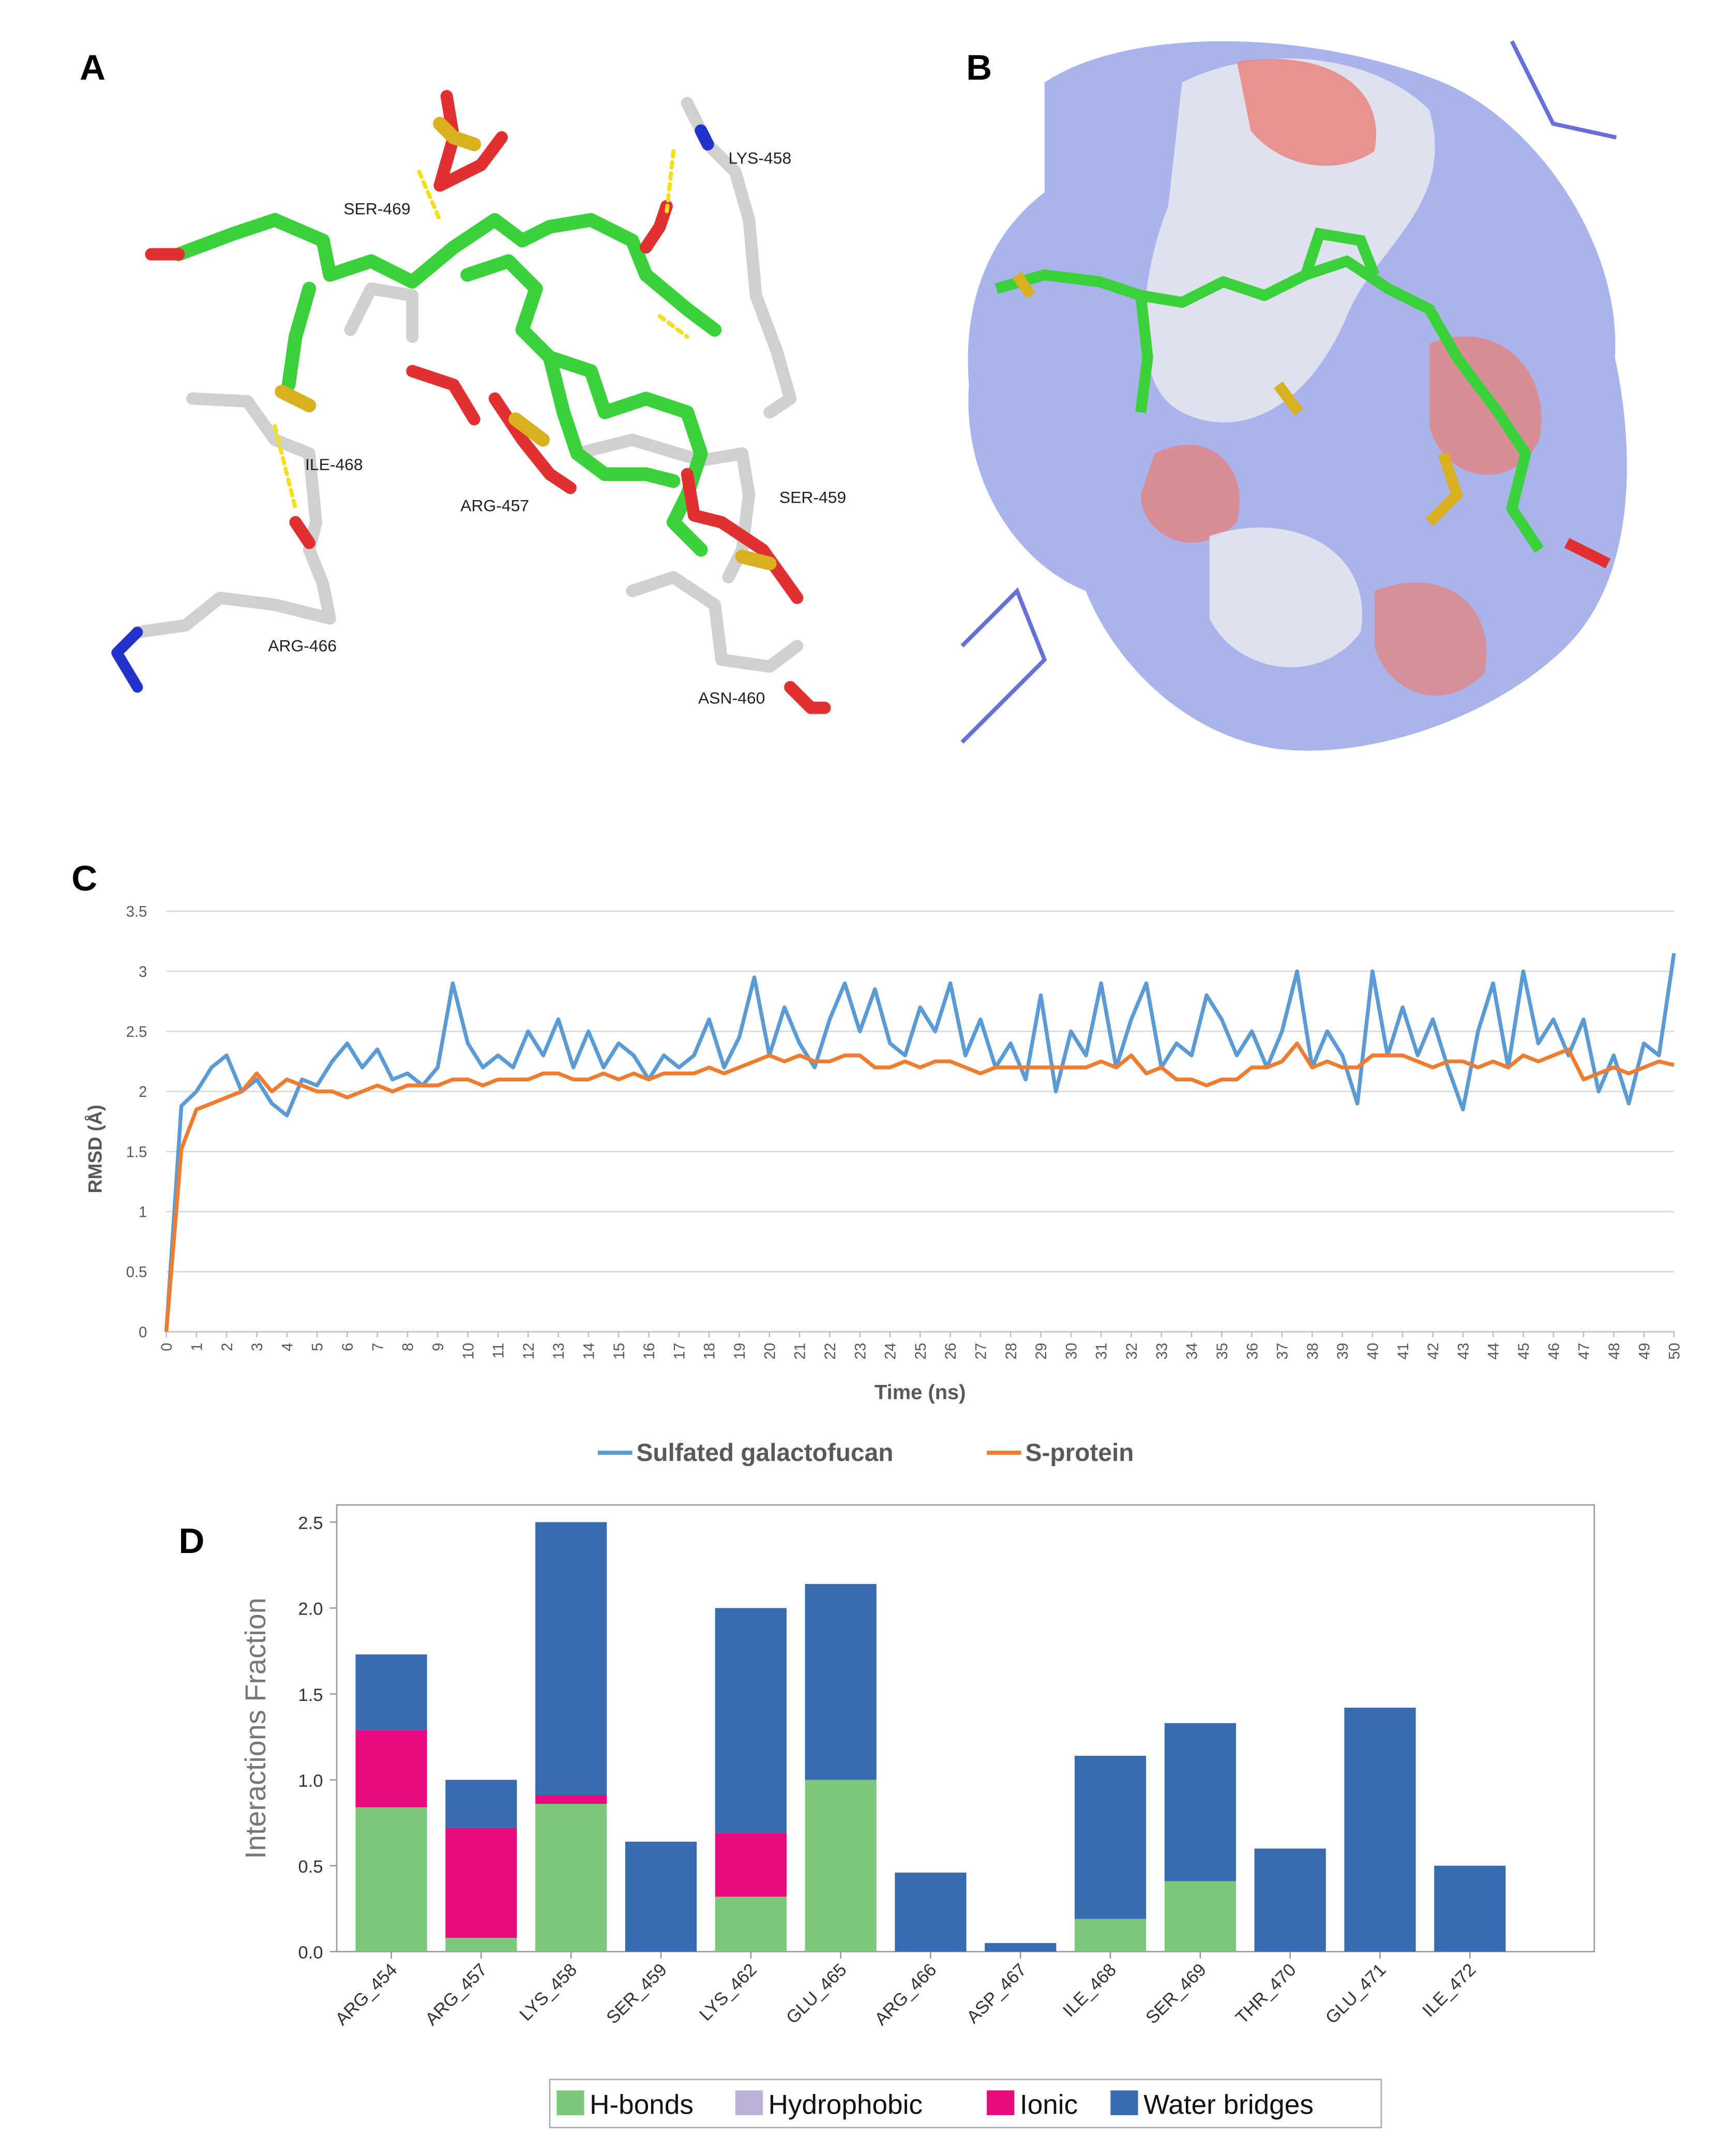 The height and width of the screenshot is (2156, 1718). Describe the element at coordinates (710, 1351) in the screenshot. I see `x-tick-label: 18` at that location.